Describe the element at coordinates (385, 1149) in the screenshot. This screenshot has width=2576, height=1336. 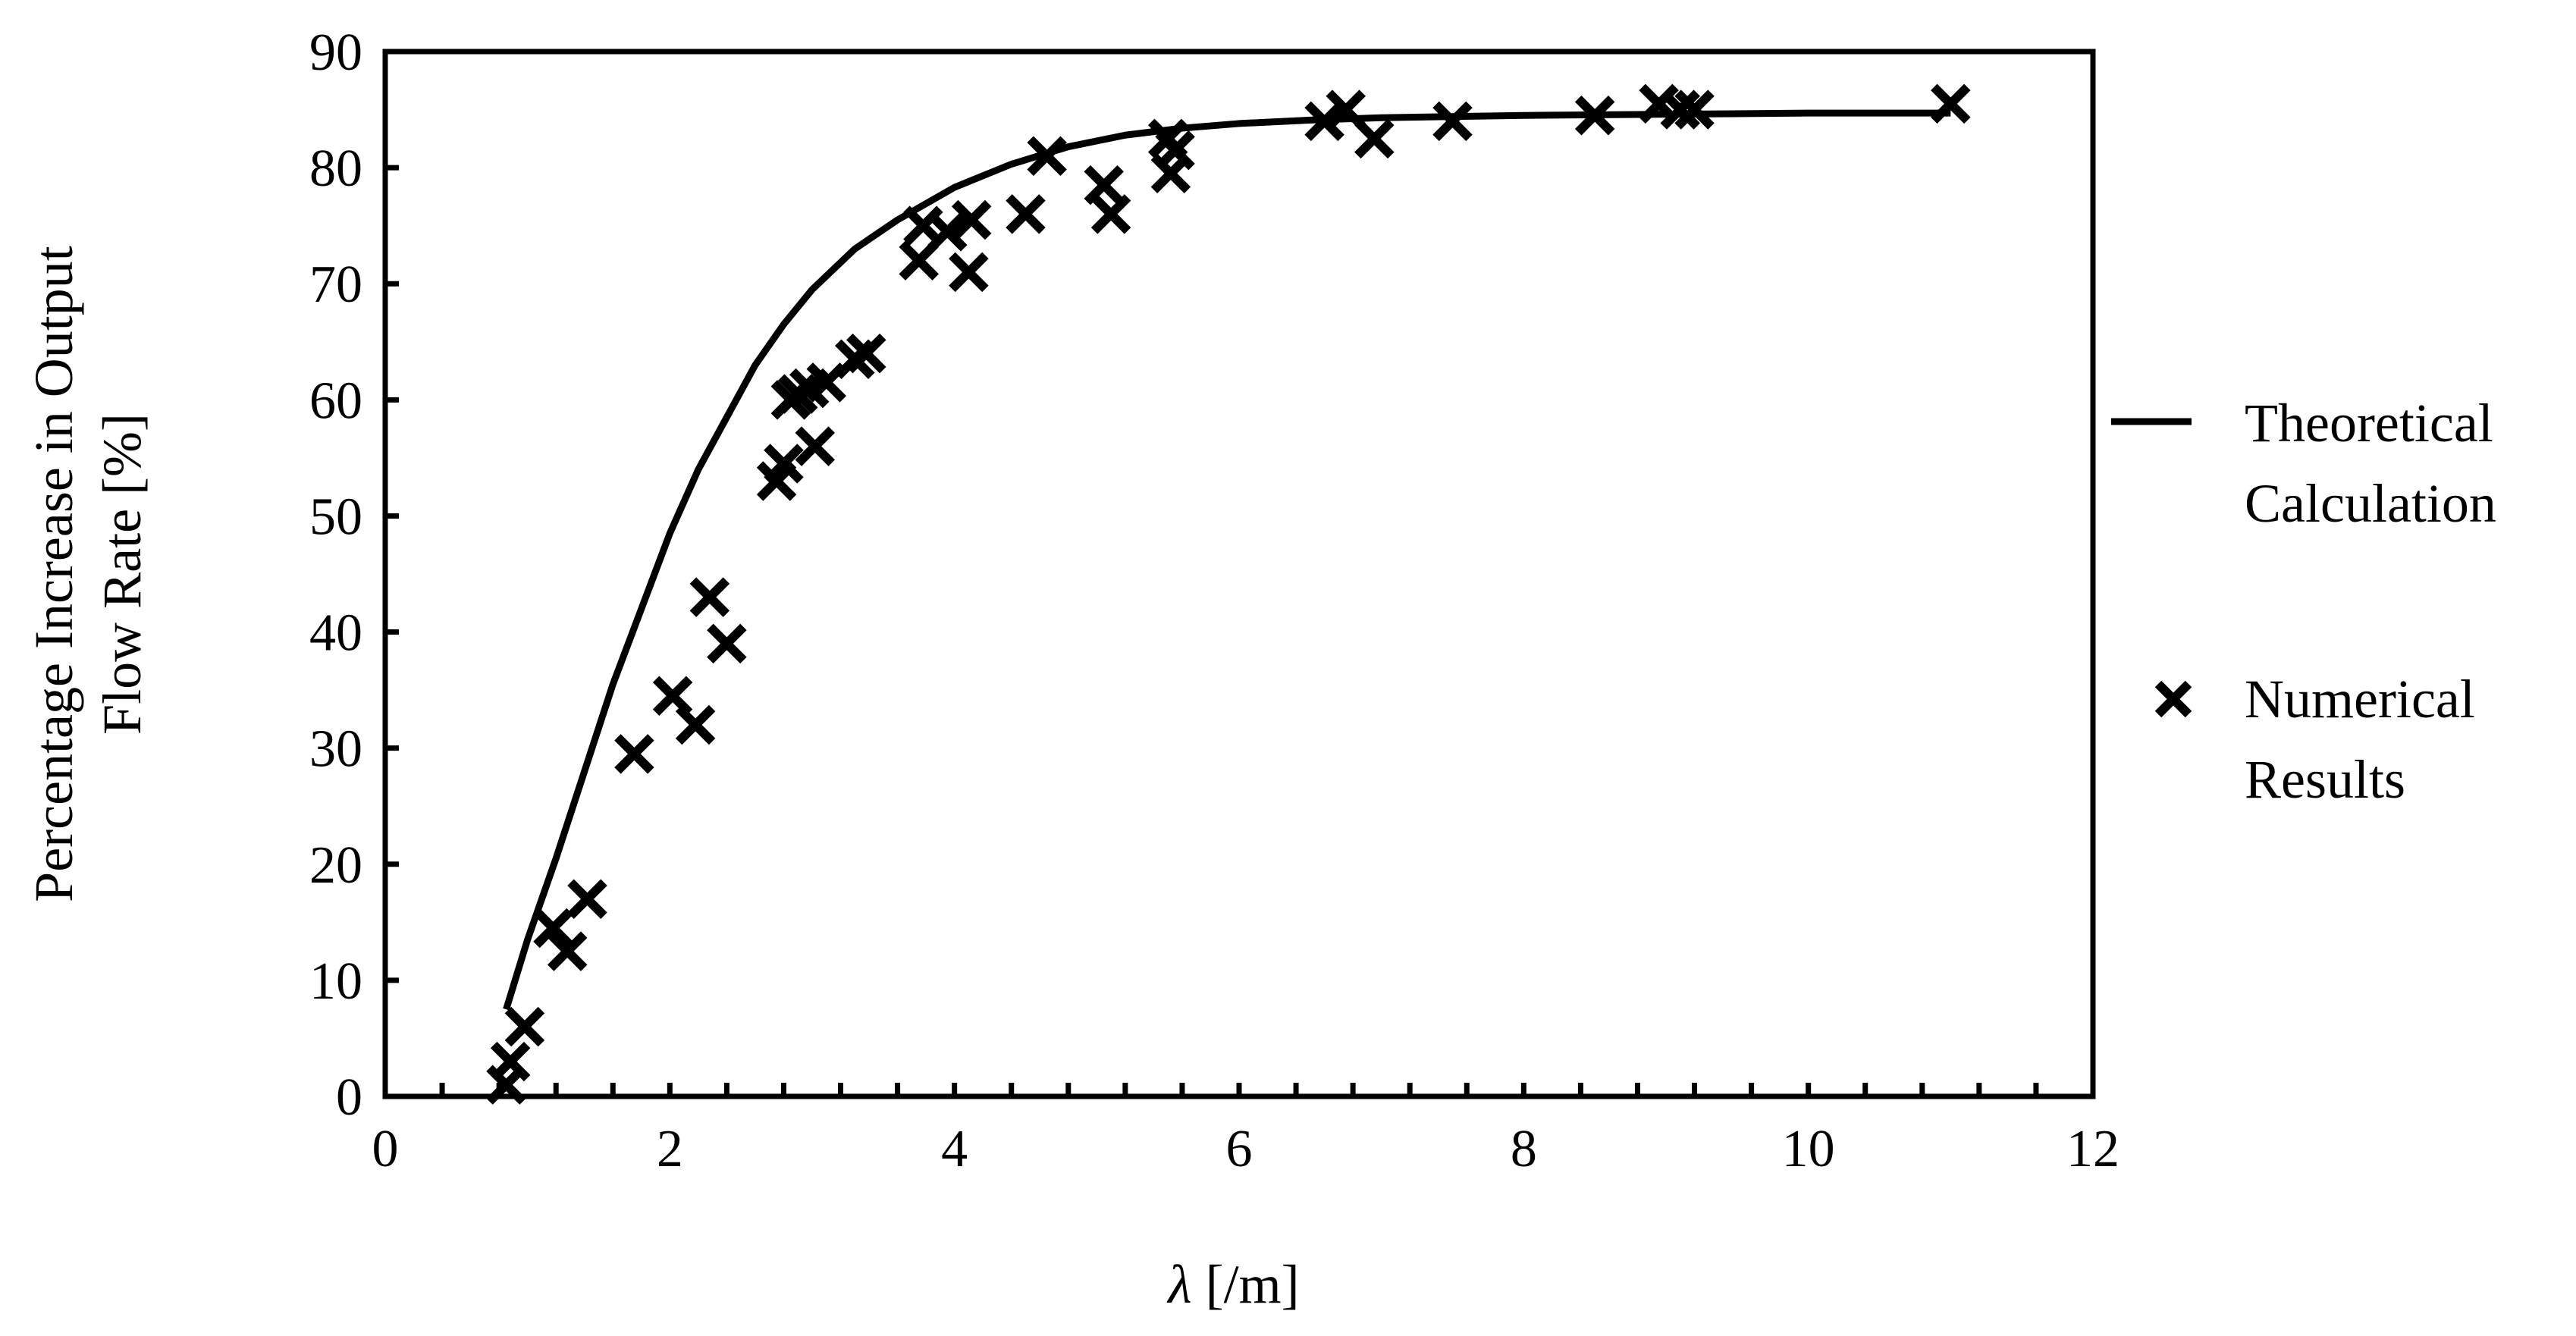
I see `x-tick-label: 0` at that location.